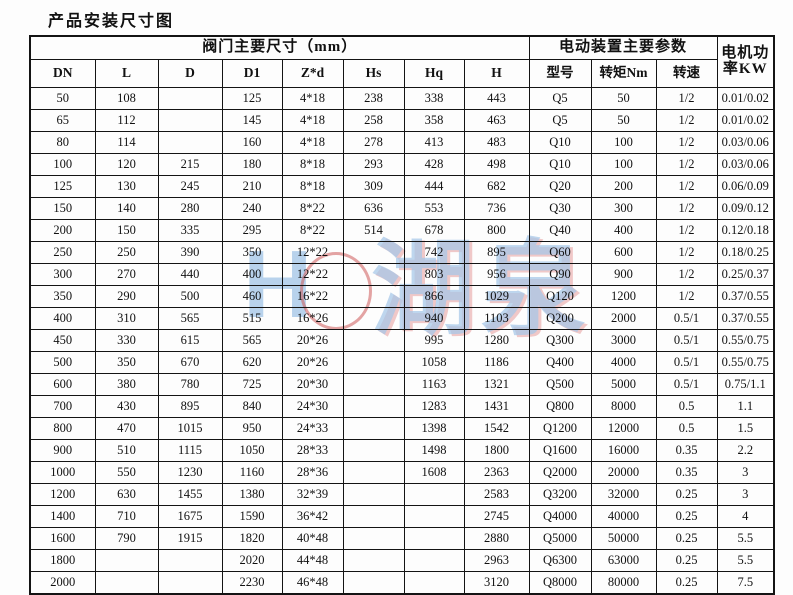 The image size is (793, 595). Describe the element at coordinates (190, 362) in the screenshot. I see `table-cell: 670` at that location.